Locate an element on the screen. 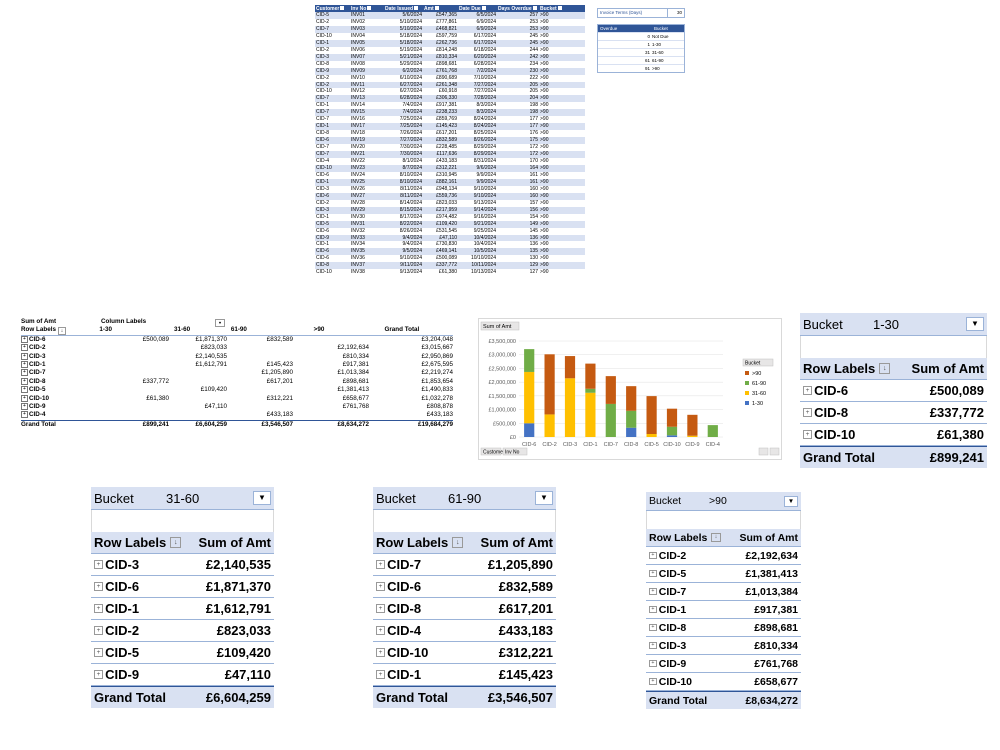  table-cell: 9/13/2024 is located at coordinates (484, 202).